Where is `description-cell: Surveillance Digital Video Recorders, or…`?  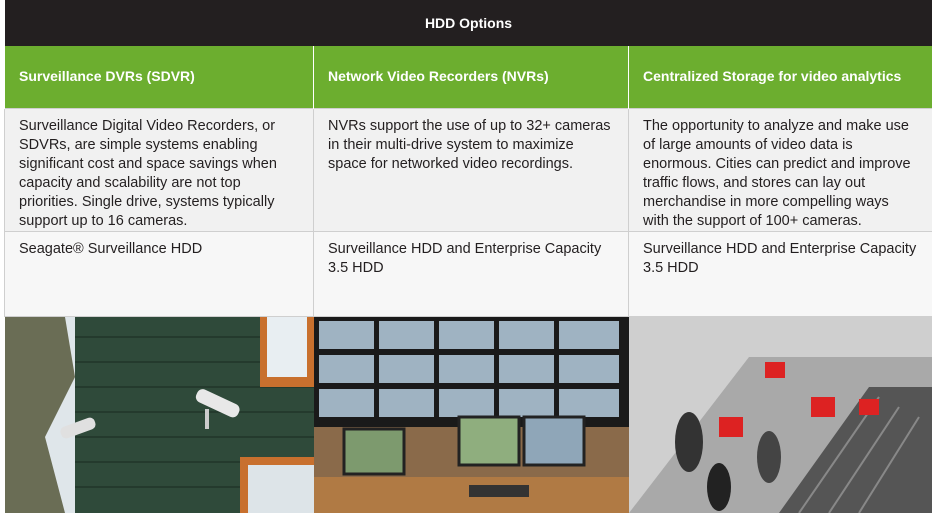 description-cell: Surveillance Digital Video Recorders, or… is located at coordinates (159, 169).